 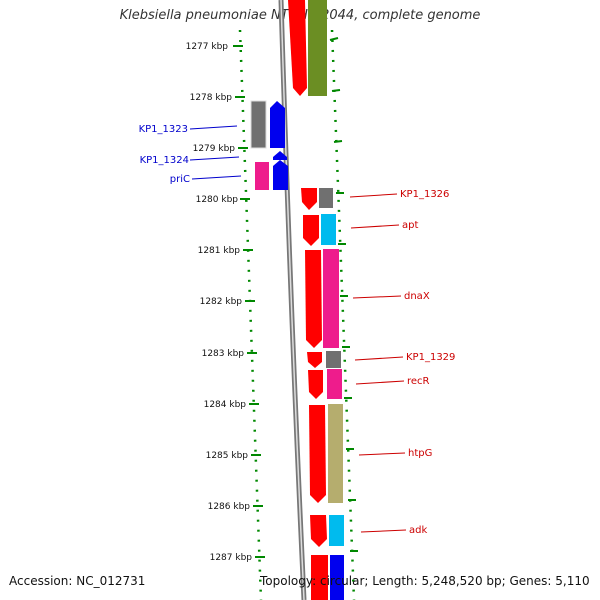 I want to click on tick-label: 1279 kbp, so click(x=214, y=149).